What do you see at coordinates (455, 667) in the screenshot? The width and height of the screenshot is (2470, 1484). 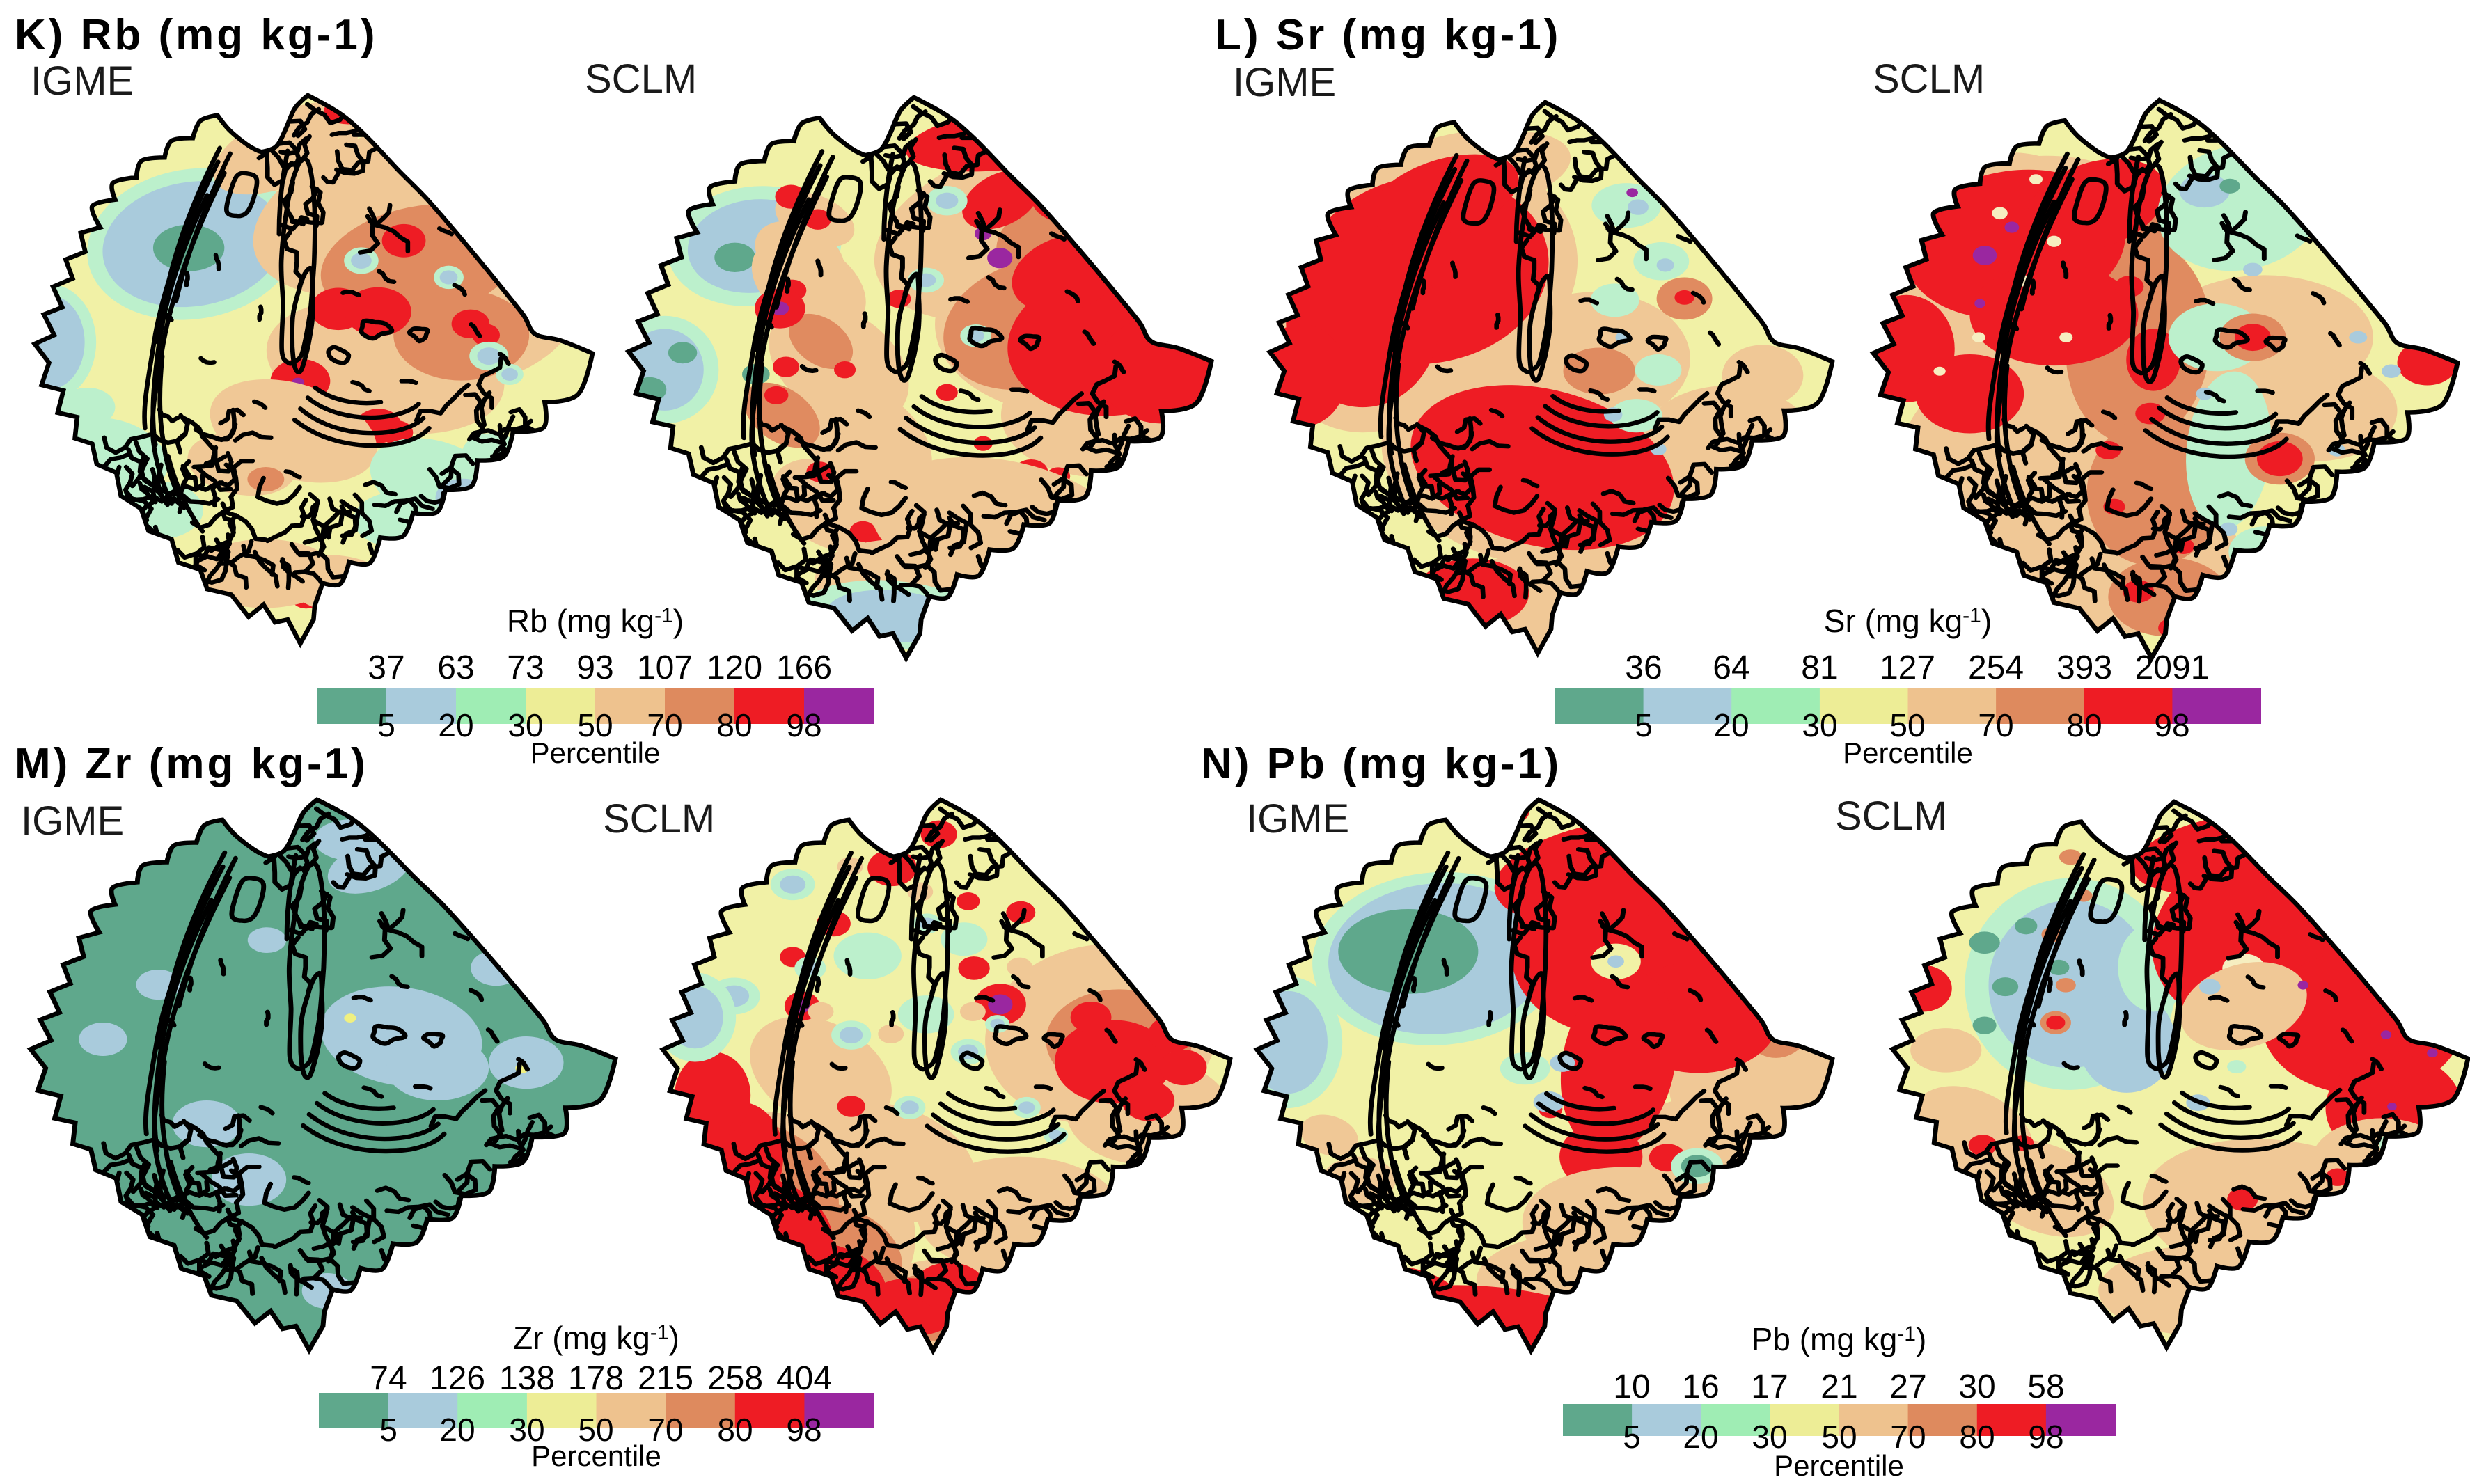 I see `svg-text: 63` at bounding box center [455, 667].